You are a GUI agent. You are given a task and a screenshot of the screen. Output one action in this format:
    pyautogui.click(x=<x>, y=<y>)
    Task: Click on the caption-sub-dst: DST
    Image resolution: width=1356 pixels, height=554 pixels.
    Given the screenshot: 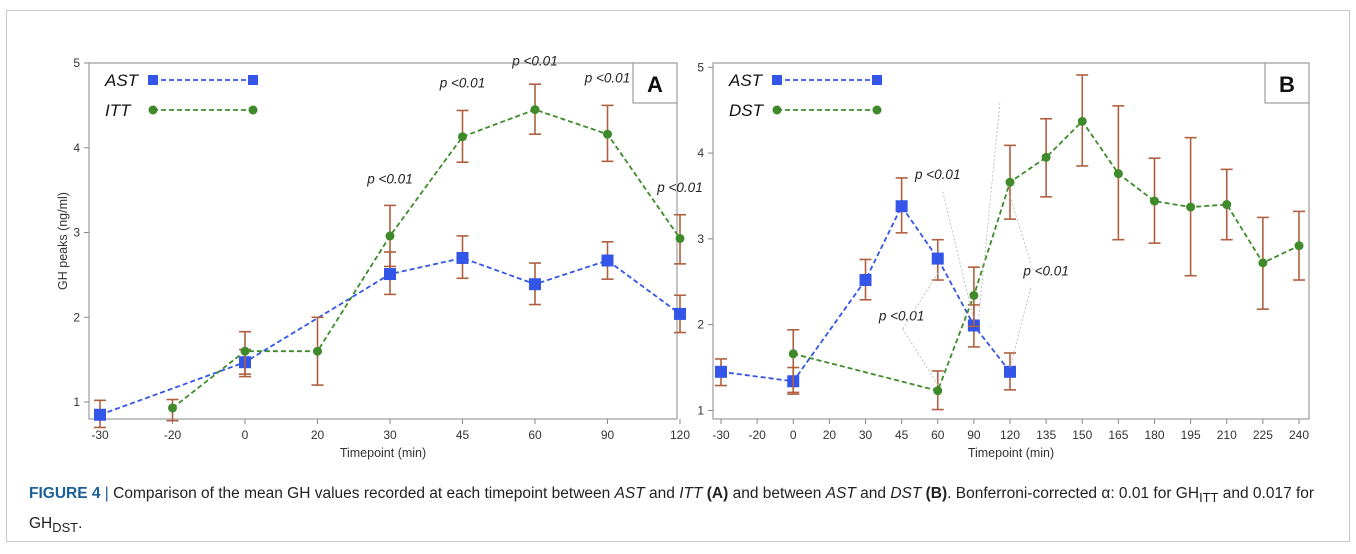 What is the action you would take?
    pyautogui.click(x=65, y=528)
    